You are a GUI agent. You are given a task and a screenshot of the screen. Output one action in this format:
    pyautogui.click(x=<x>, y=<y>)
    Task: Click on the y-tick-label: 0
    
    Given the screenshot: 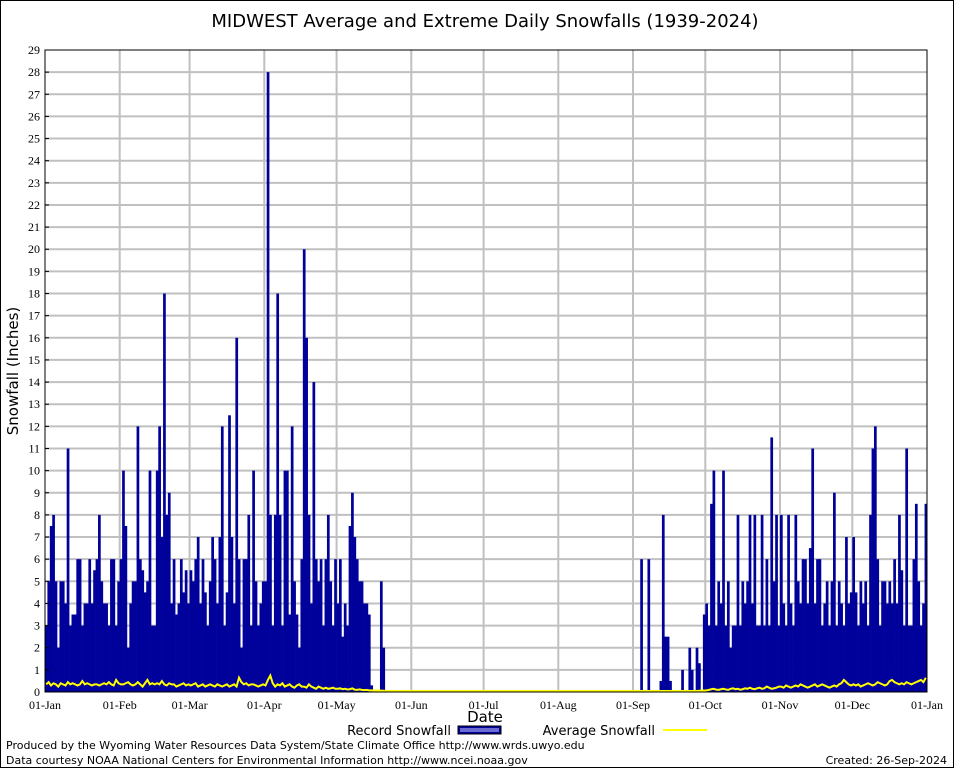 What is the action you would take?
    pyautogui.click(x=37, y=692)
    